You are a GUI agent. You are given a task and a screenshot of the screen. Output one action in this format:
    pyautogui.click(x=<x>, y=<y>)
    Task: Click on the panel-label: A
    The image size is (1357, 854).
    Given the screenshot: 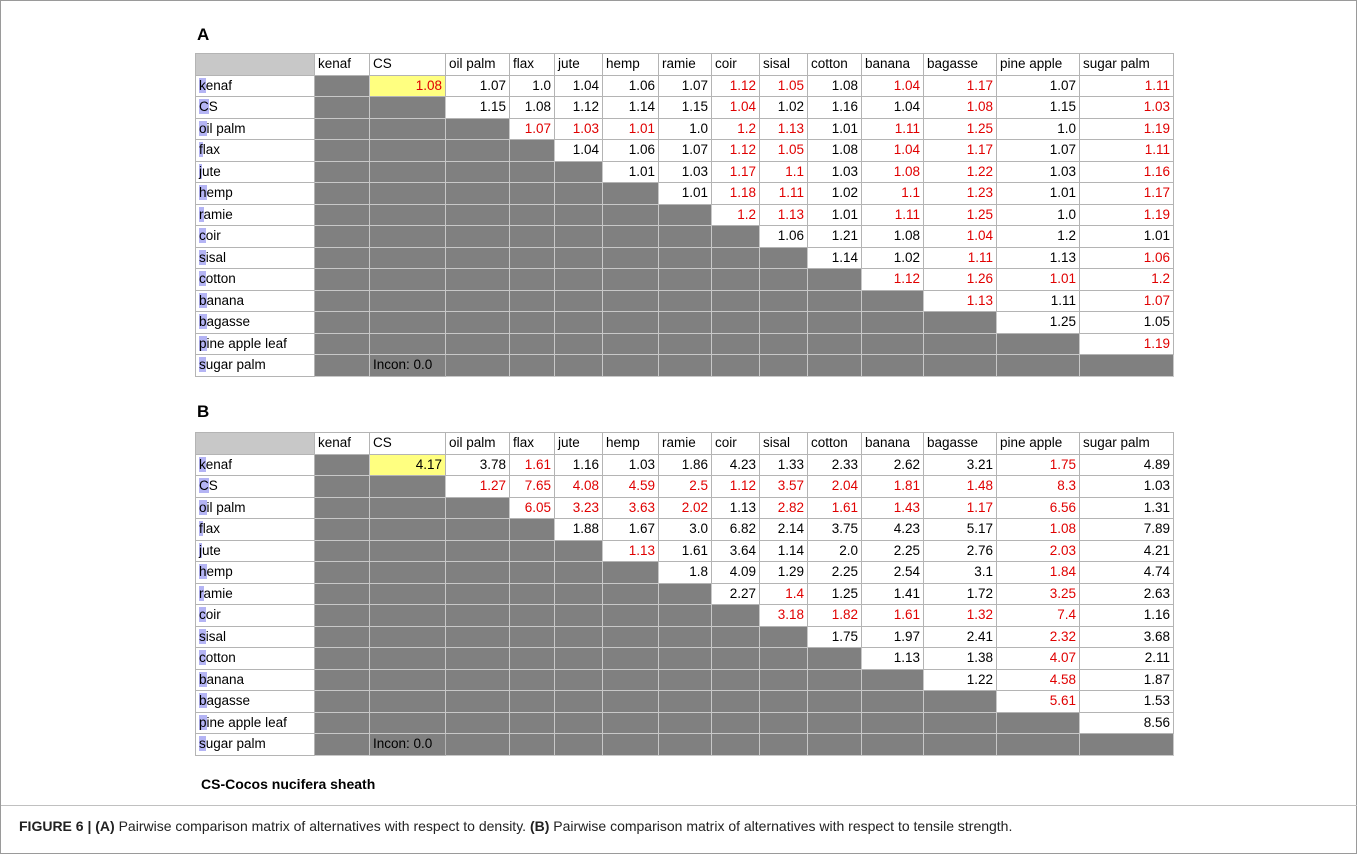 What is the action you would take?
    pyautogui.click(x=203, y=34)
    